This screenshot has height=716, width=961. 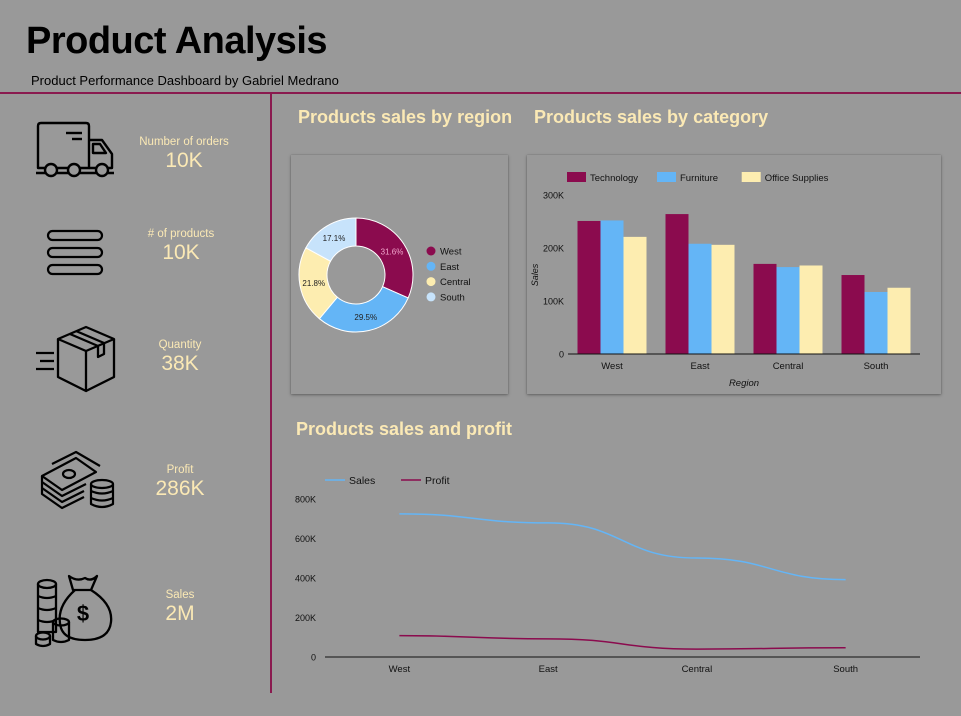 I want to click on y-tick-label: 800K, so click(x=305, y=500).